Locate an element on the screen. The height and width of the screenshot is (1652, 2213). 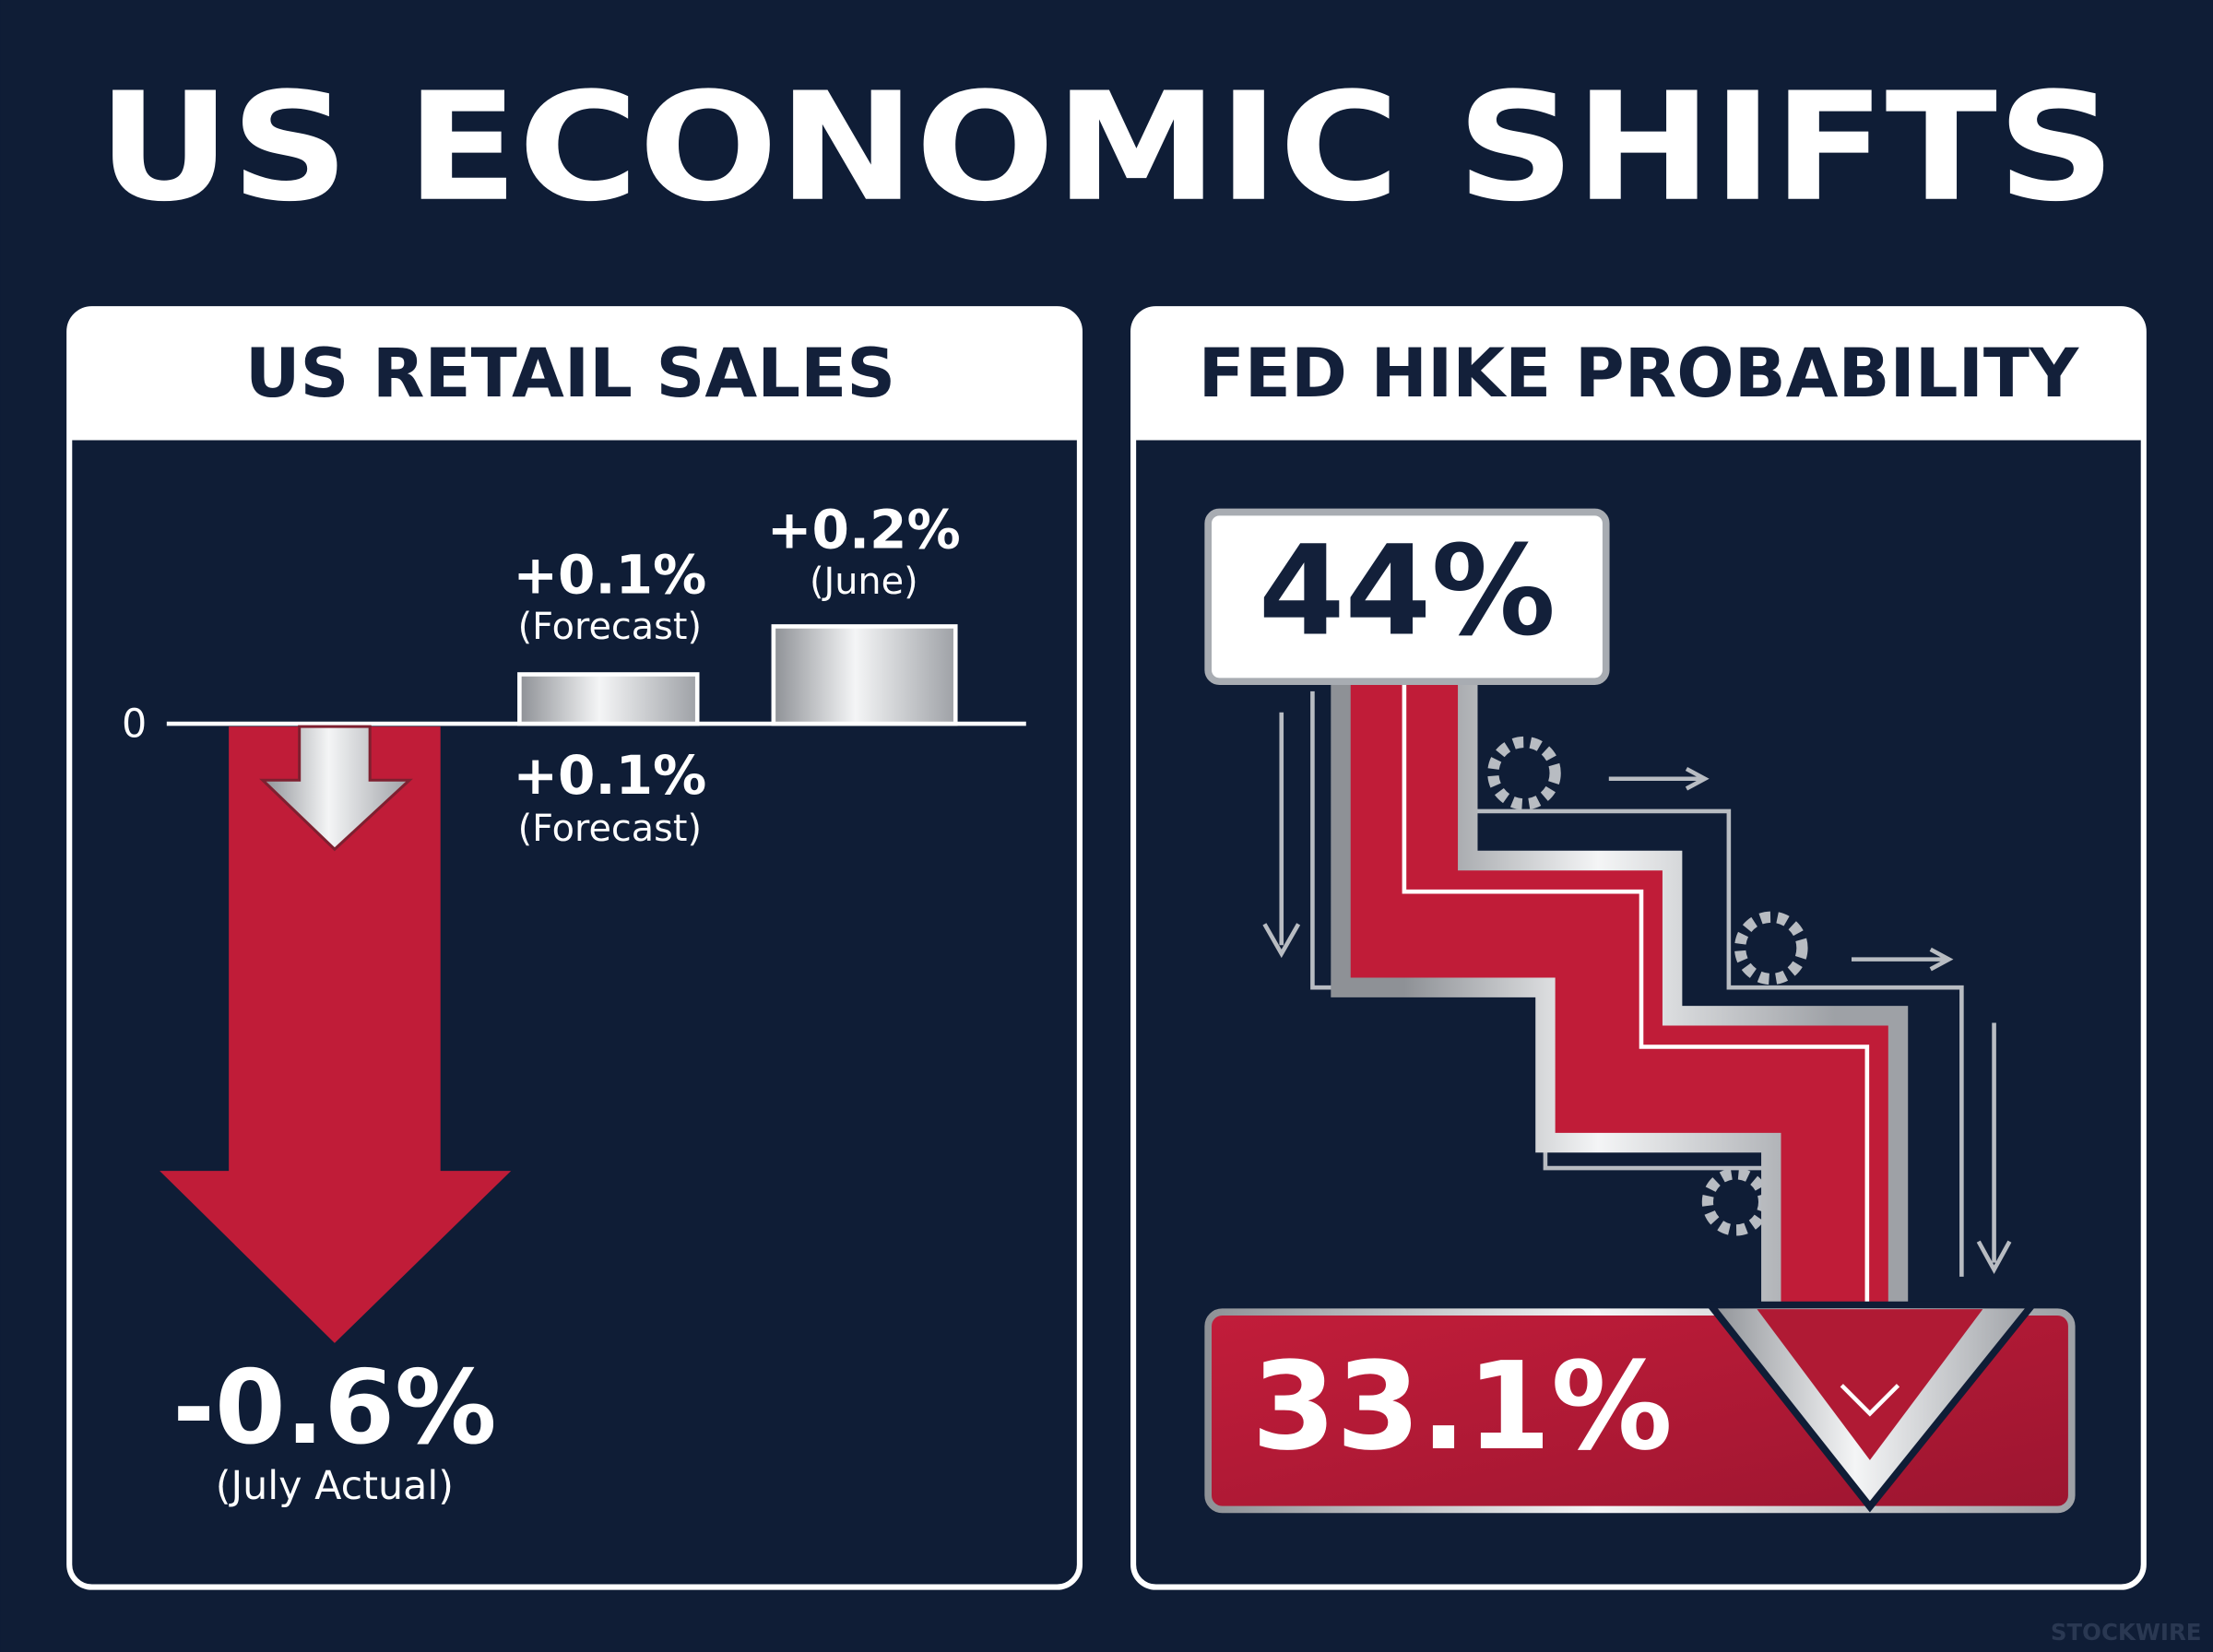
arrow-head is located at coordinates (1870, 1384).